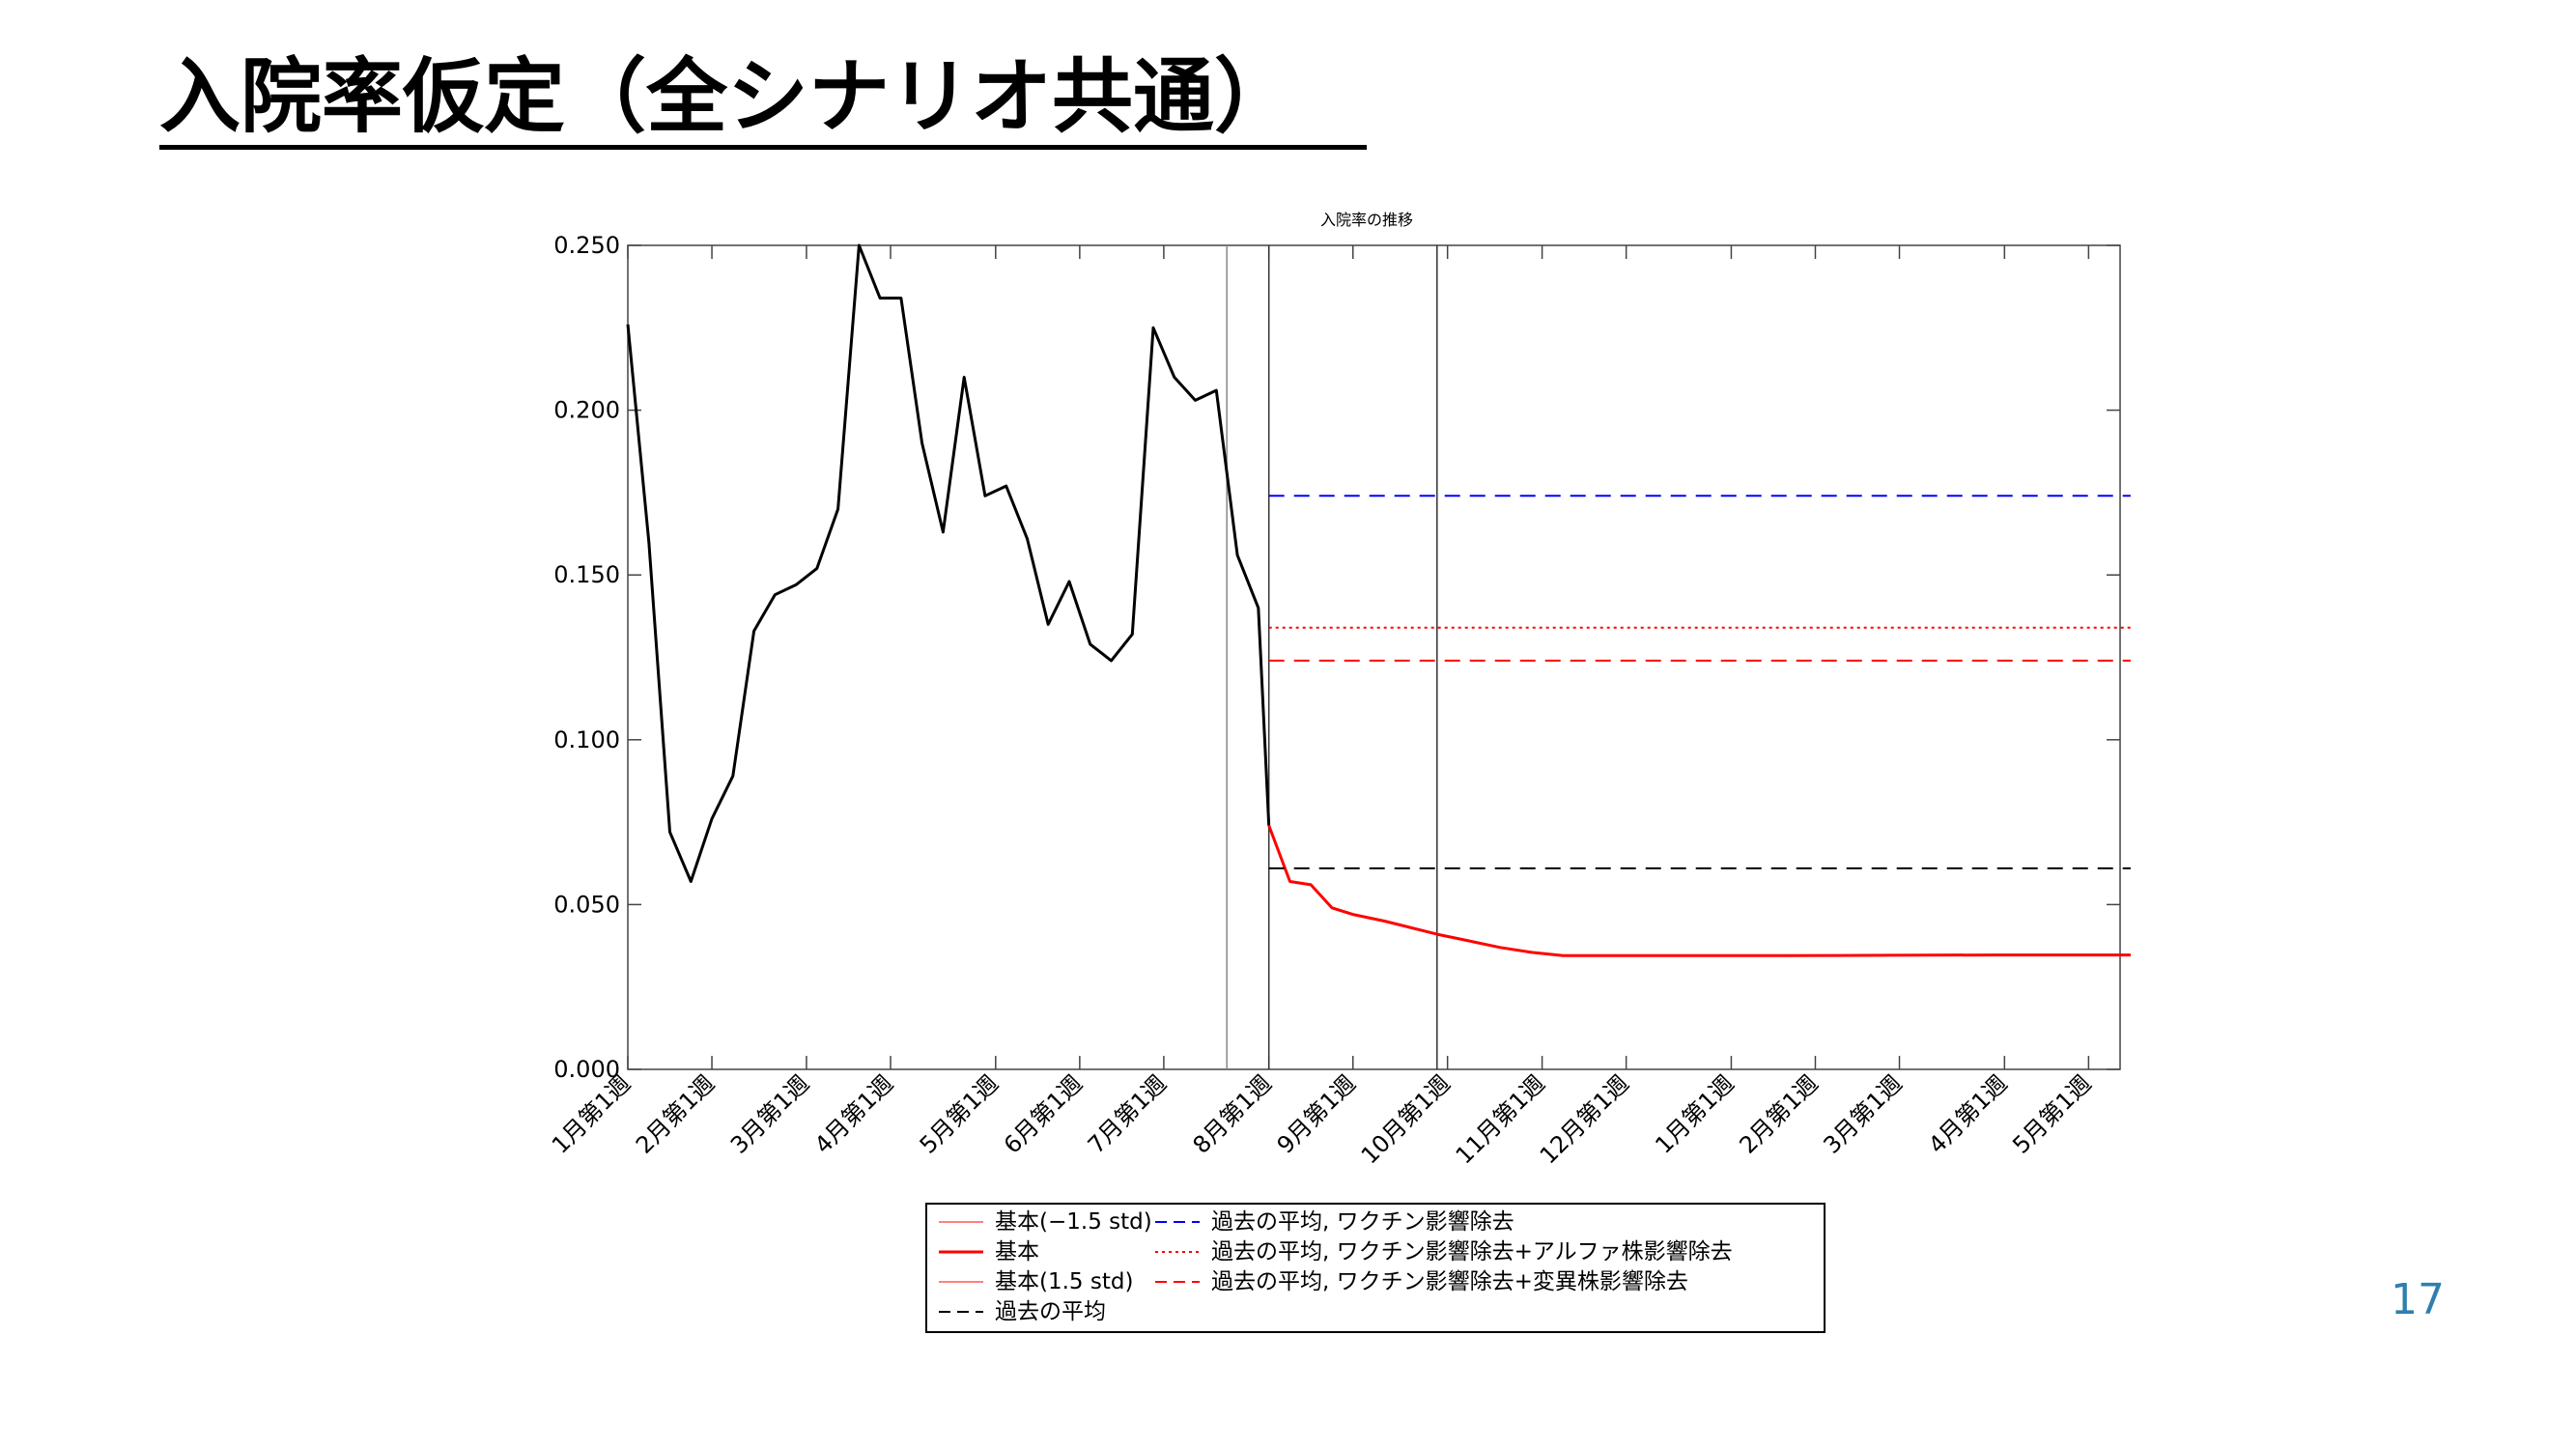 This screenshot has width=2576, height=1449. I want to click on legend-label: 過去の平均, ワクチン影響除去, so click(1362, 1222).